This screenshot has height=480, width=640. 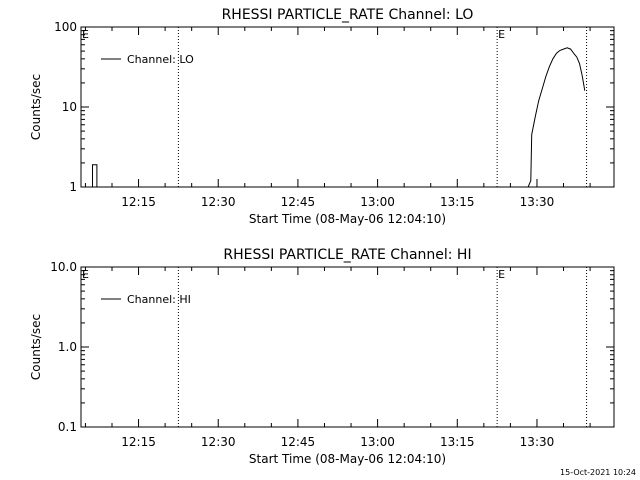 I want to click on hi-chart-title: RHESSI PARTICLE_RATE Channel: HI, so click(x=347, y=255).